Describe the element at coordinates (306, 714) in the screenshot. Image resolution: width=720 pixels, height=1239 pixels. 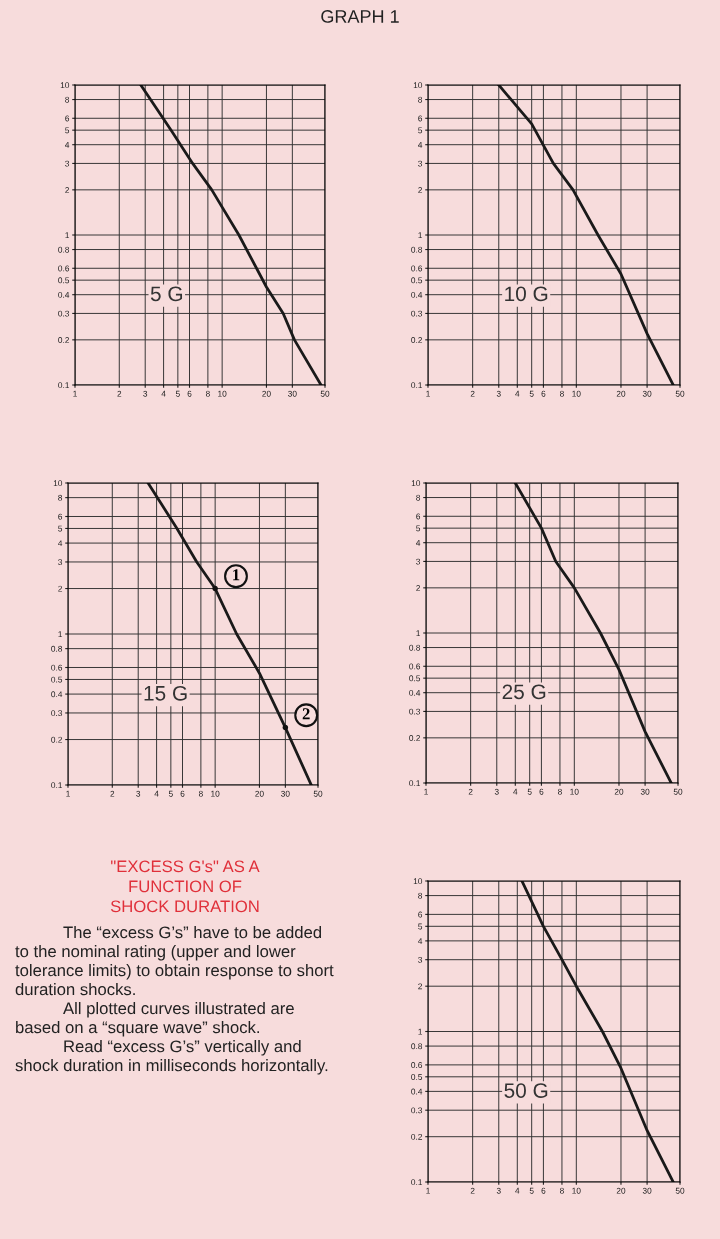
I see `annotation: 2` at that location.